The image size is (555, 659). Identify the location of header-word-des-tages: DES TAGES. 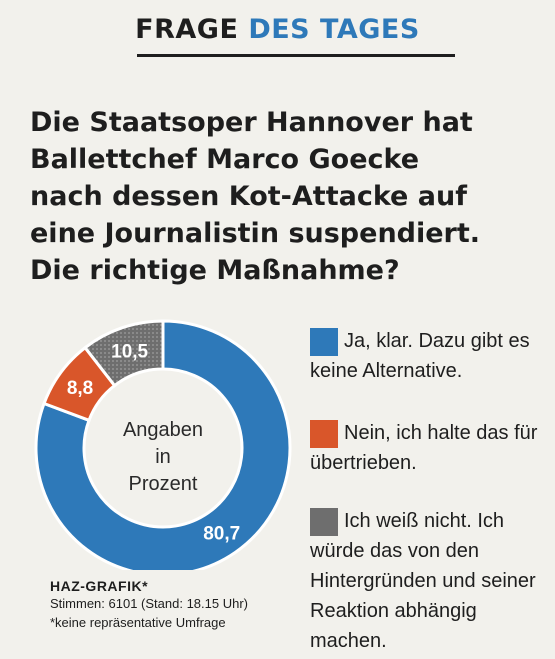
(334, 29).